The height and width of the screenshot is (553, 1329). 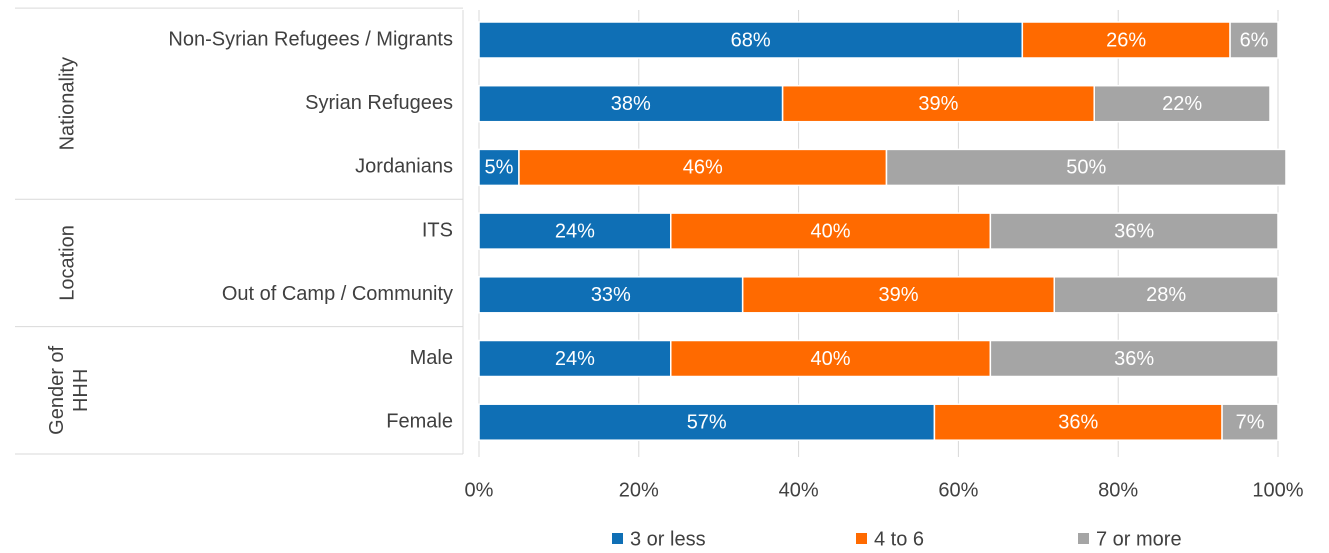 I want to click on category-label: Out of Camp / Community, so click(x=337, y=294).